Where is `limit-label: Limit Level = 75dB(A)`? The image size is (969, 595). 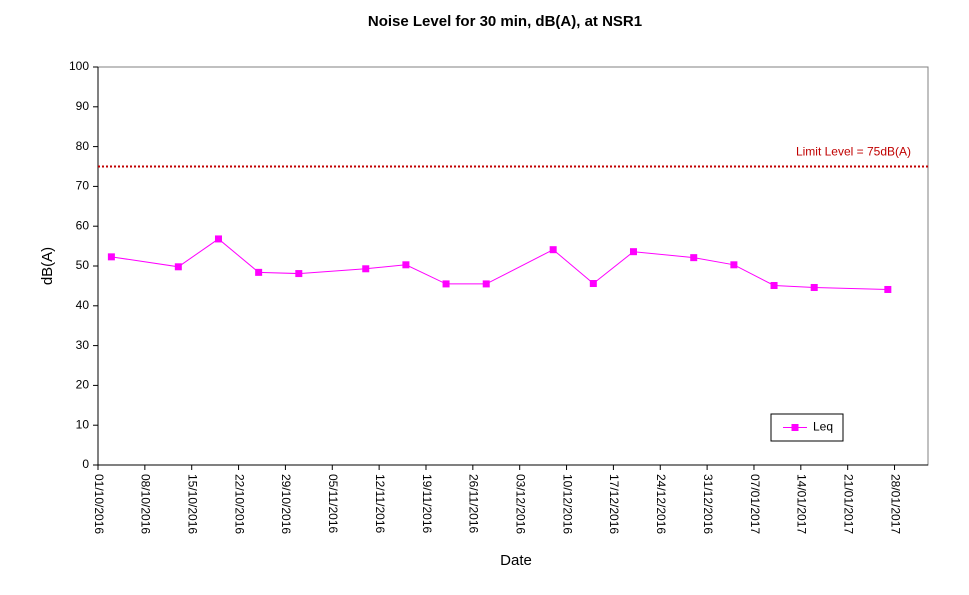 limit-label: Limit Level = 75dB(A) is located at coordinates (853, 152).